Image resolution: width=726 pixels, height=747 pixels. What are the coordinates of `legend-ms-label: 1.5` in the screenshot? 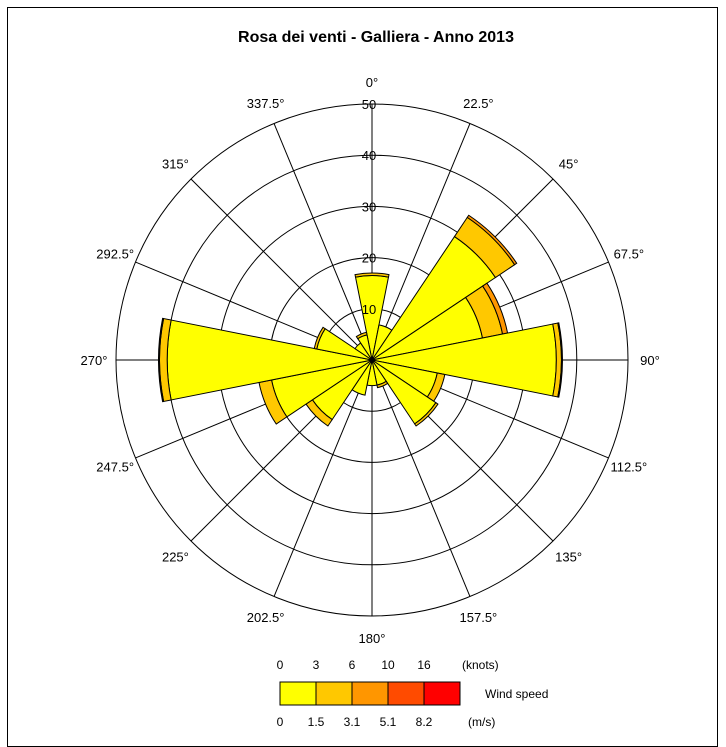 It's located at (316, 722).